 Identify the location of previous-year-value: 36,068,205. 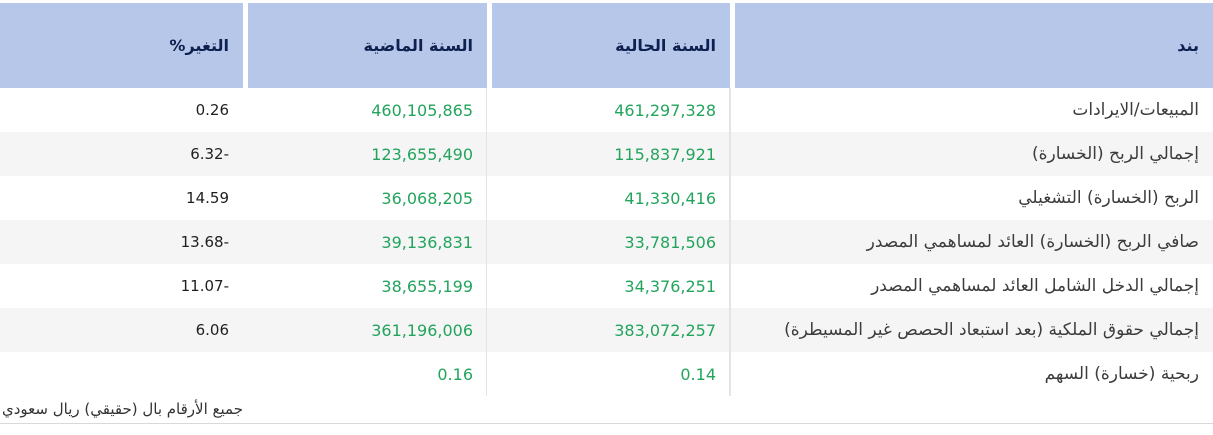
(365, 198).